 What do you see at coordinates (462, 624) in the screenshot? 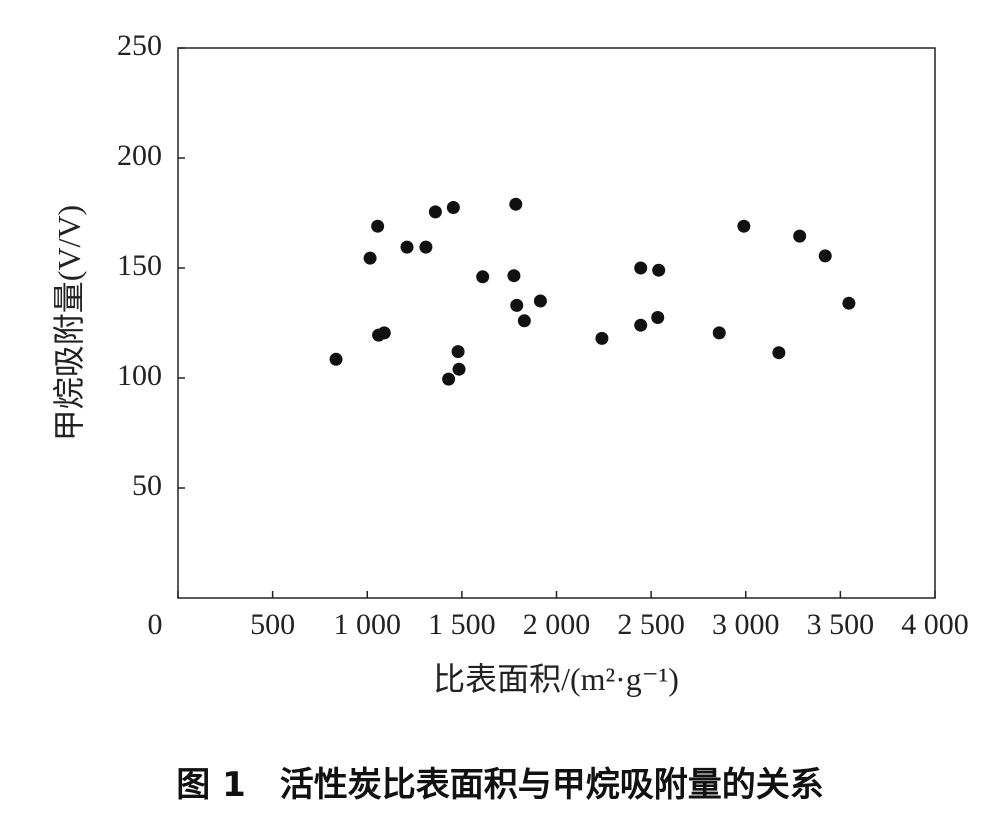
I see `x-tick-label: 1 500` at bounding box center [462, 624].